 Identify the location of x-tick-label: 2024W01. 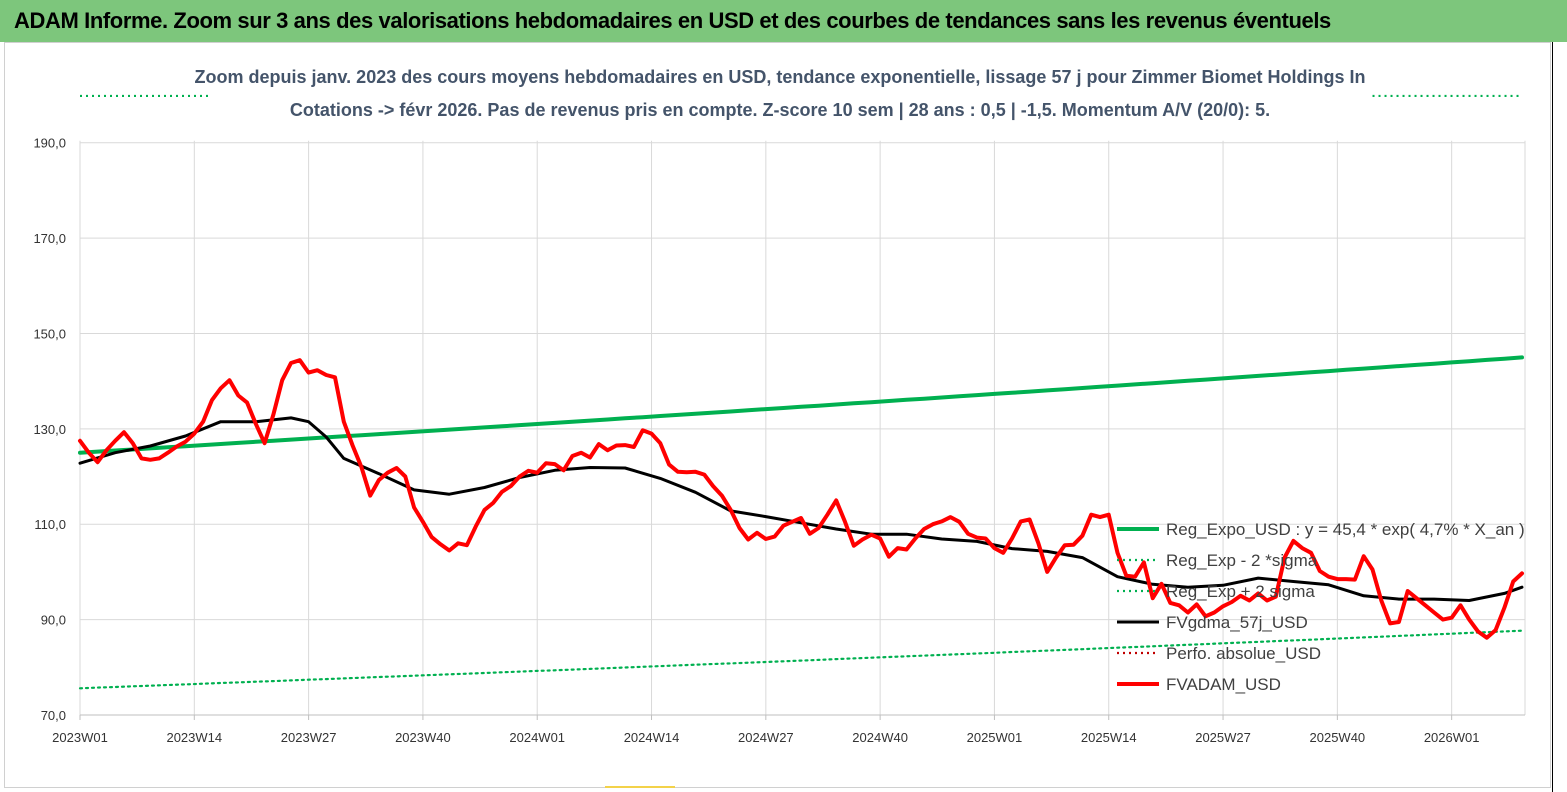
(537, 737).